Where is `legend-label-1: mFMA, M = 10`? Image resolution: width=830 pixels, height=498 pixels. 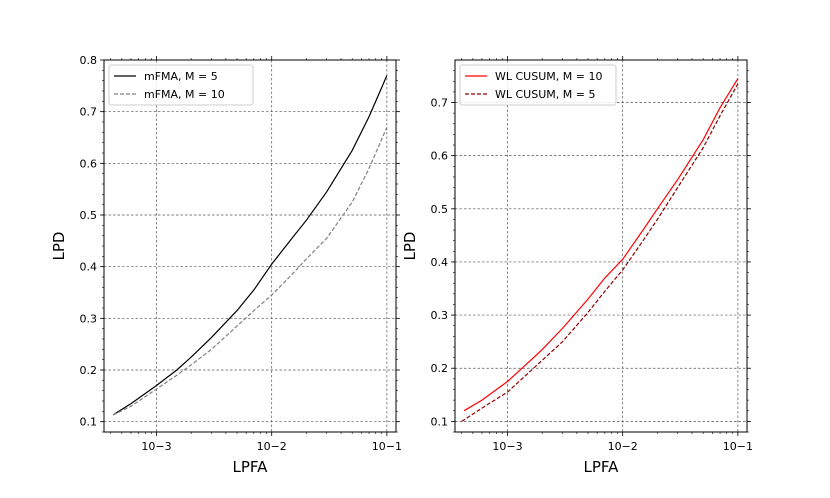 legend-label-1: mFMA, M = 10 is located at coordinates (184, 94).